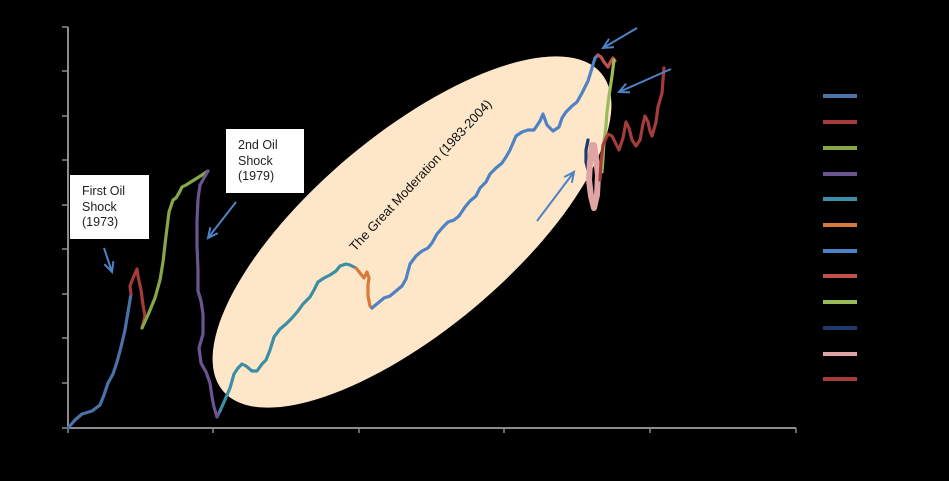 This screenshot has width=949, height=481. I want to click on annotation-line: (1973), so click(100, 222).